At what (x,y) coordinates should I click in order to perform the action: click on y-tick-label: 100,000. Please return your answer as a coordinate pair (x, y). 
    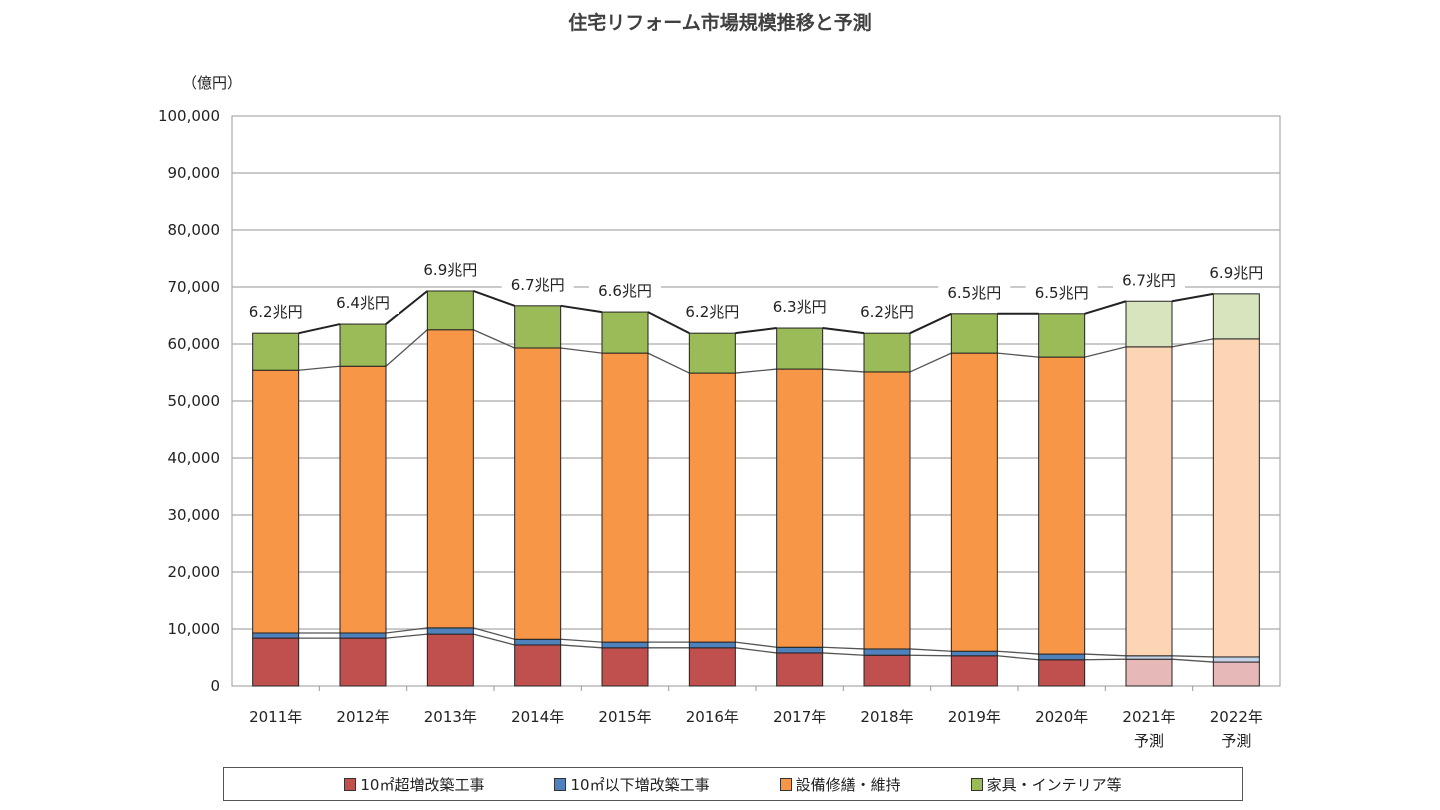
    Looking at the image, I should click on (189, 116).